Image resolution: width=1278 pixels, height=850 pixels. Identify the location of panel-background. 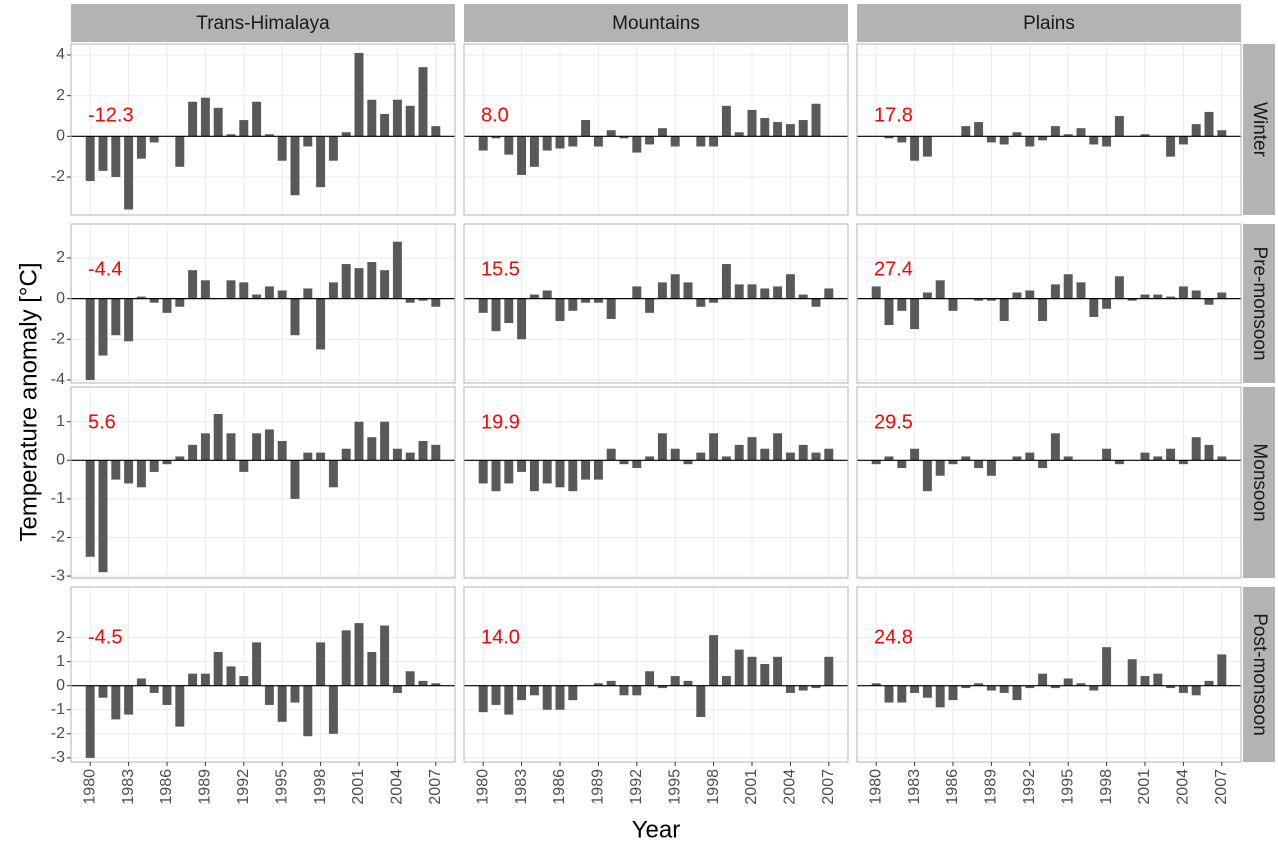
(263, 674).